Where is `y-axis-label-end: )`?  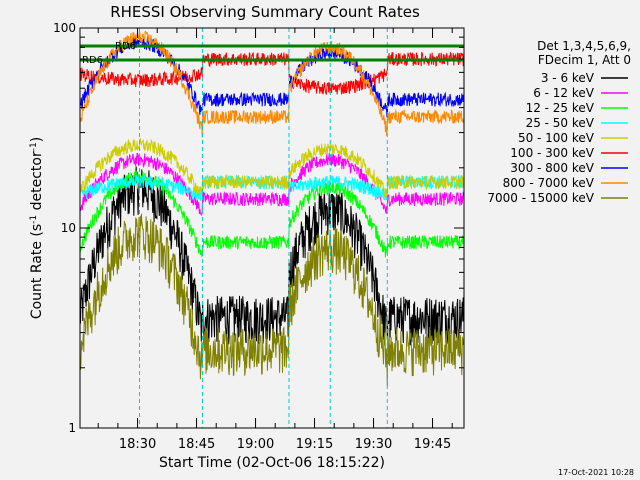
y-axis-label-end: ) is located at coordinates (37, 139).